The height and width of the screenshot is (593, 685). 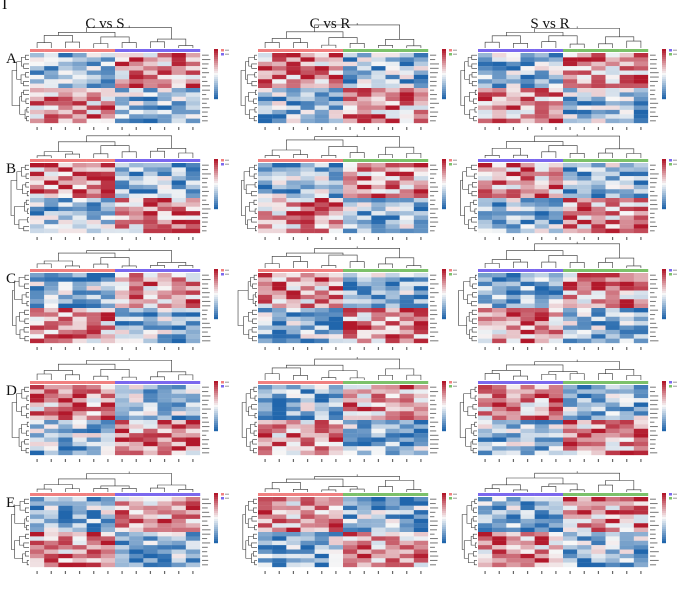 What do you see at coordinates (136, 160) in the screenshot?
I see `annotation-cell-S` at bounding box center [136, 160].